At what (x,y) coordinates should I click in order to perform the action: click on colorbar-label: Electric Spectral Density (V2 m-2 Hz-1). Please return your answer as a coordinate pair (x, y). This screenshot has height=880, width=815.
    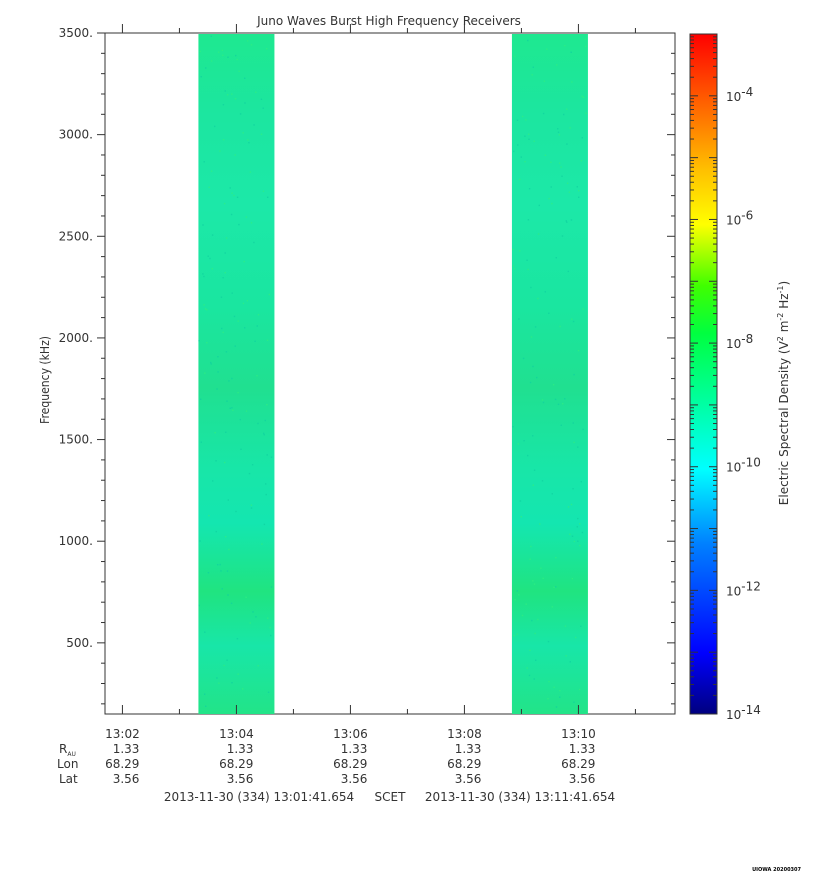
    Looking at the image, I should click on (783, 393).